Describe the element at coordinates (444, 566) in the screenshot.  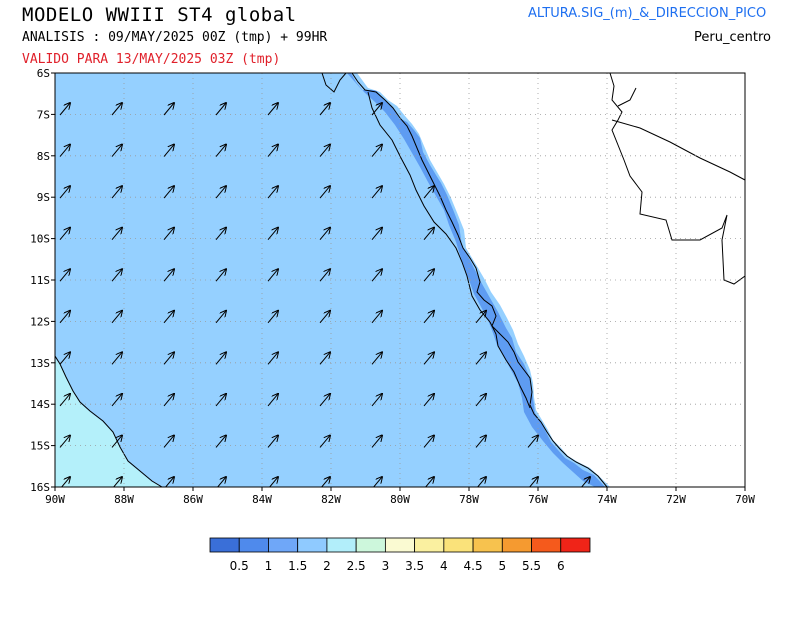
I see `colorbar-label: 4` at that location.